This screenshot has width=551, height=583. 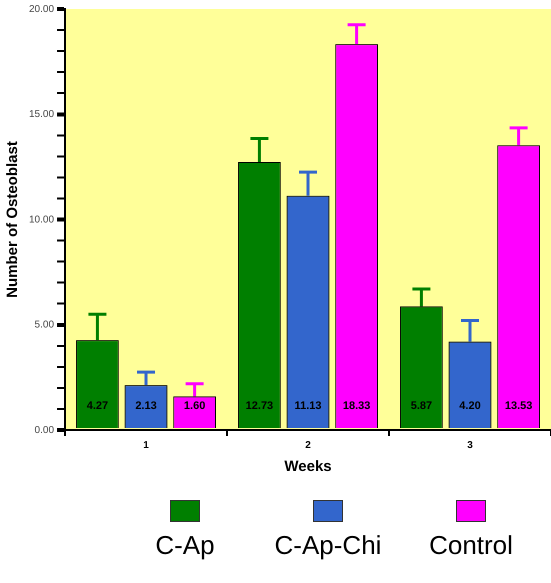 I want to click on y-tick-label: 0.00, so click(x=44, y=430).